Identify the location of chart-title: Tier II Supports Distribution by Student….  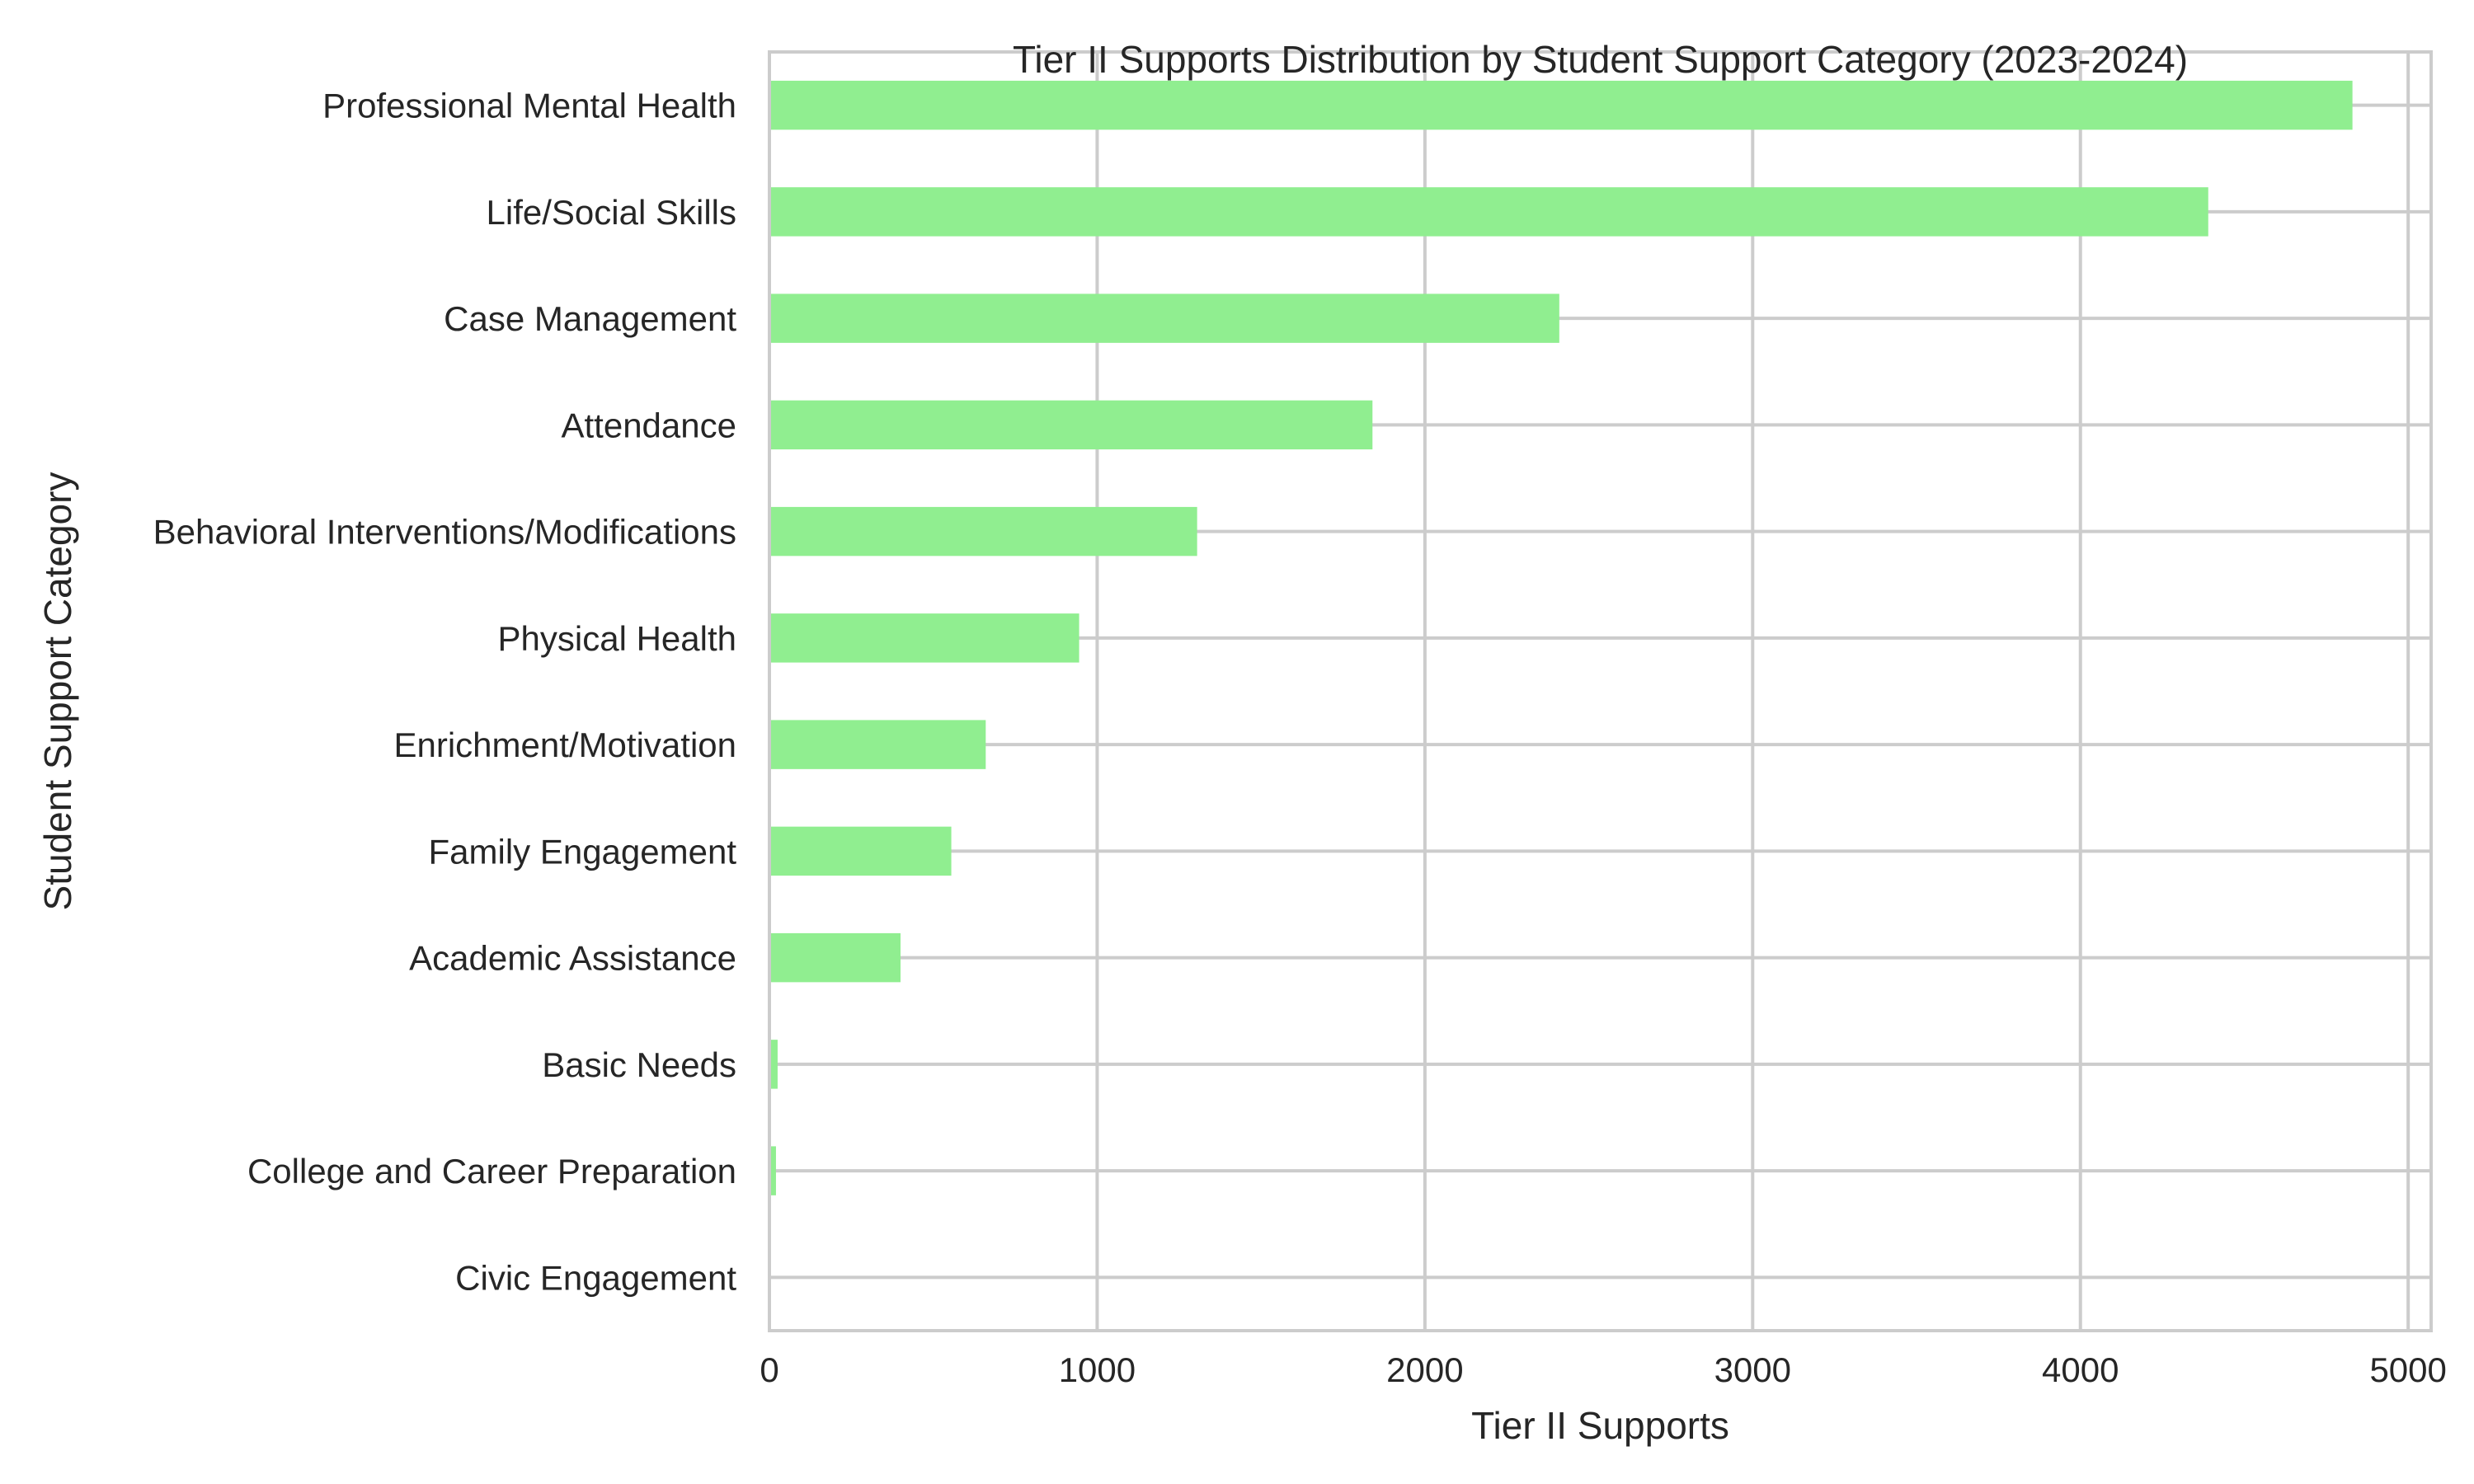
(1600, 59).